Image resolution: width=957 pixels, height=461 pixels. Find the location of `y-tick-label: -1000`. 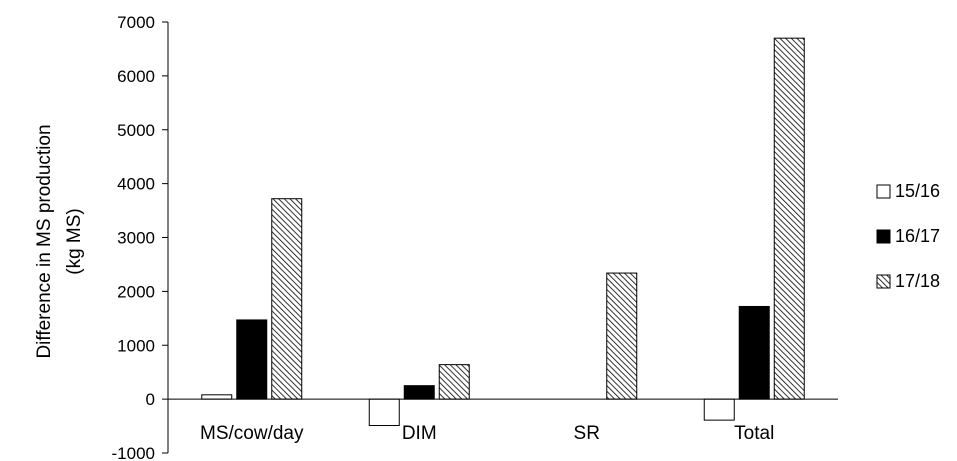

y-tick-label: -1000 is located at coordinates (133, 452).